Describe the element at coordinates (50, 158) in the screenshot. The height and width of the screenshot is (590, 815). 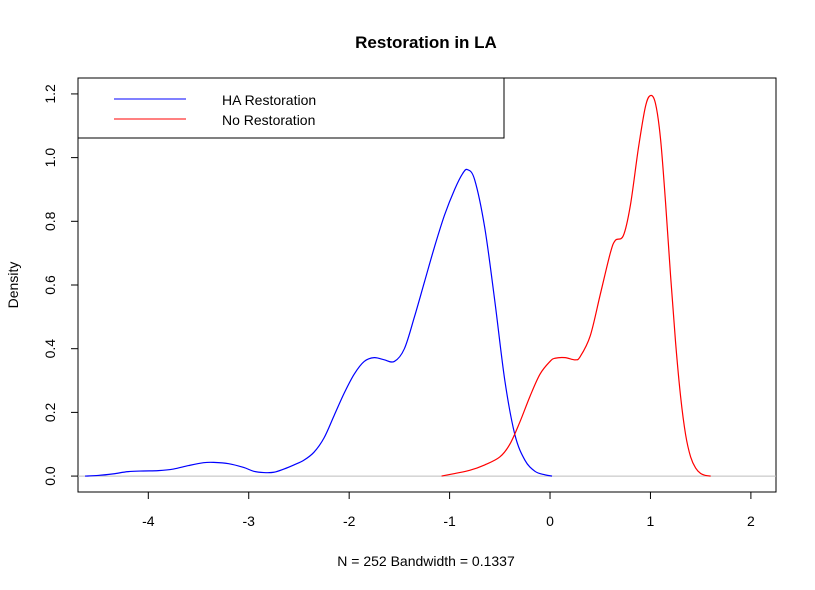
I see `y-tick-label: 1.0` at that location.